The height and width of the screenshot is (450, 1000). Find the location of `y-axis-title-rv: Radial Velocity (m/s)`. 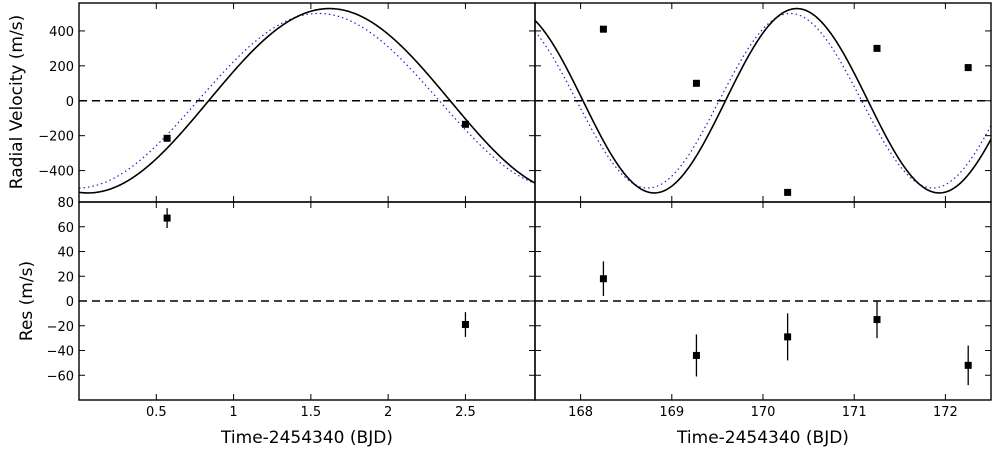

y-axis-title-rv: Radial Velocity (m/s) is located at coordinates (17, 102).